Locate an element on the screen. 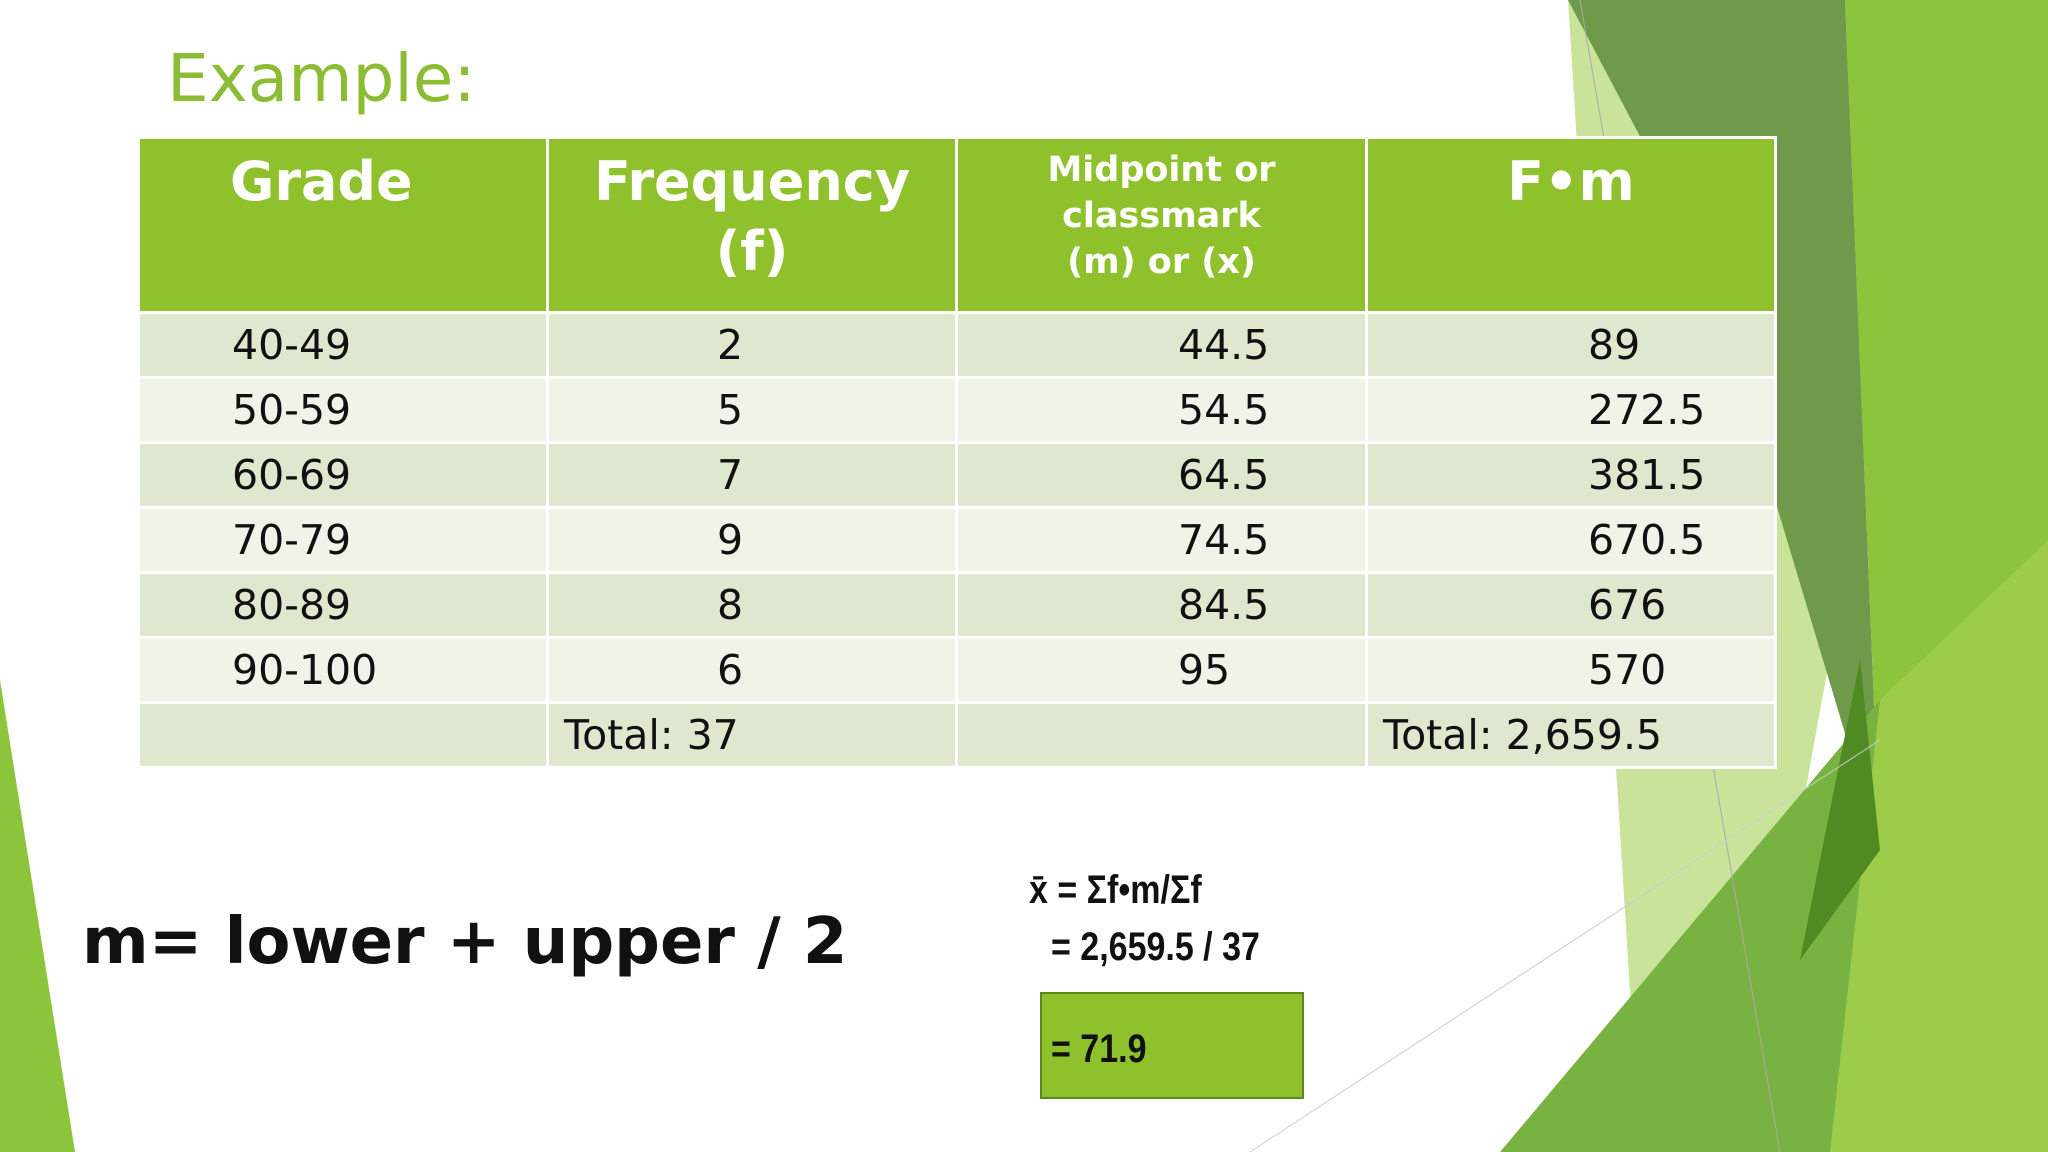  table-row: Total: 37 Total: 2,659.5 is located at coordinates (957, 735).